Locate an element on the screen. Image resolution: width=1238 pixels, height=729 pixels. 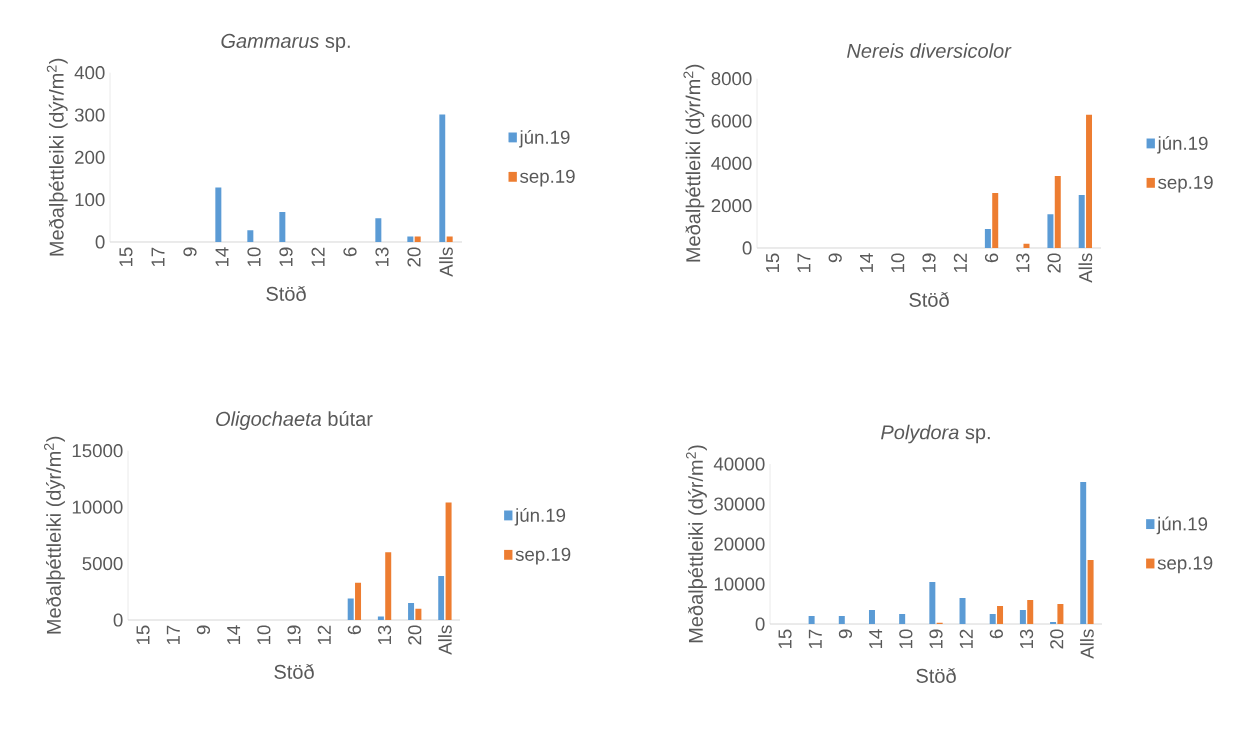
y-tick-label: 200 is located at coordinates (90, 157).